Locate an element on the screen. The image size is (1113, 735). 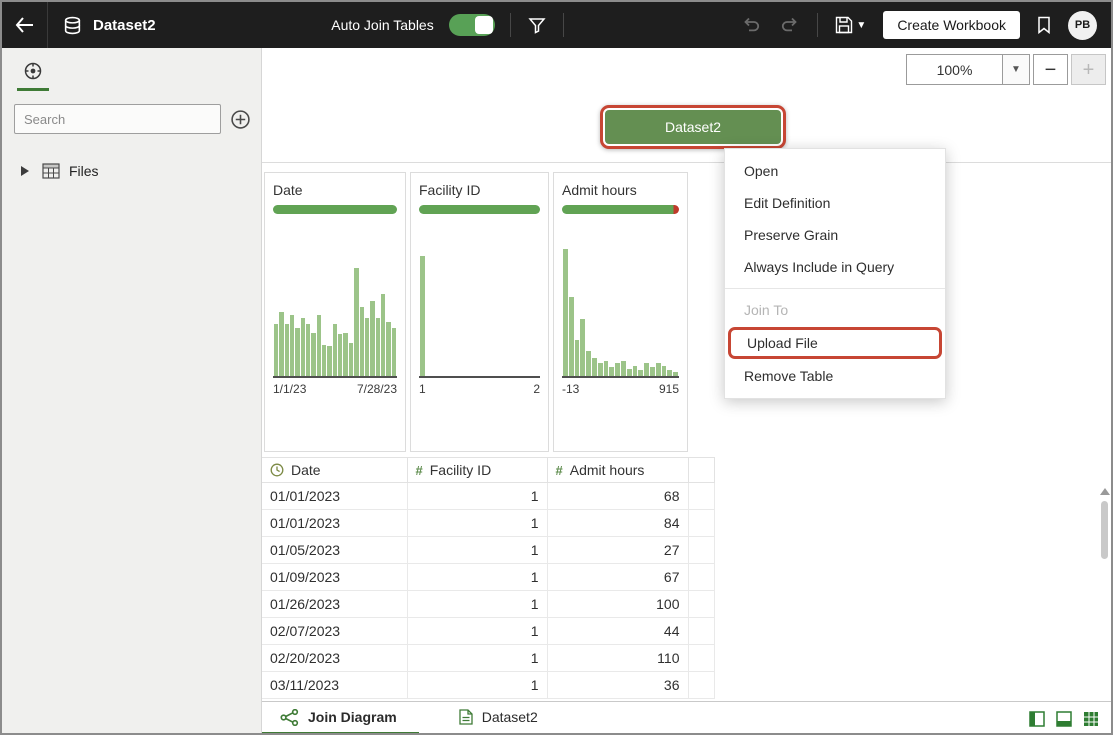
chevron-down-icon: ▼ is located at coordinates (861, 25).